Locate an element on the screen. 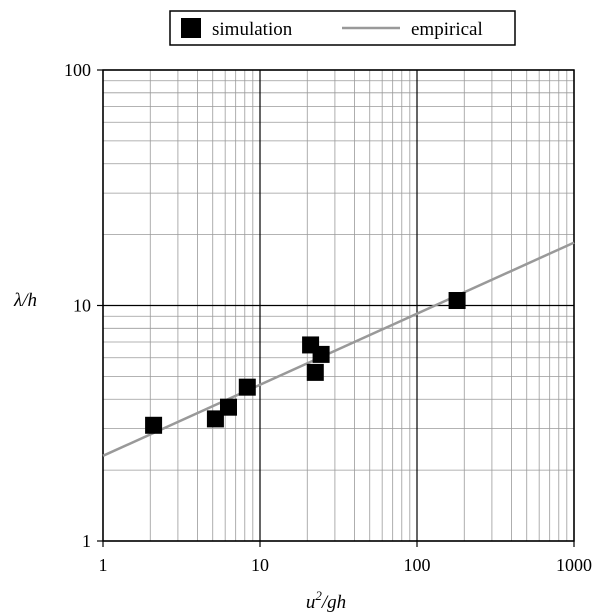  y-axis-label: λ/h is located at coordinates (25, 300).